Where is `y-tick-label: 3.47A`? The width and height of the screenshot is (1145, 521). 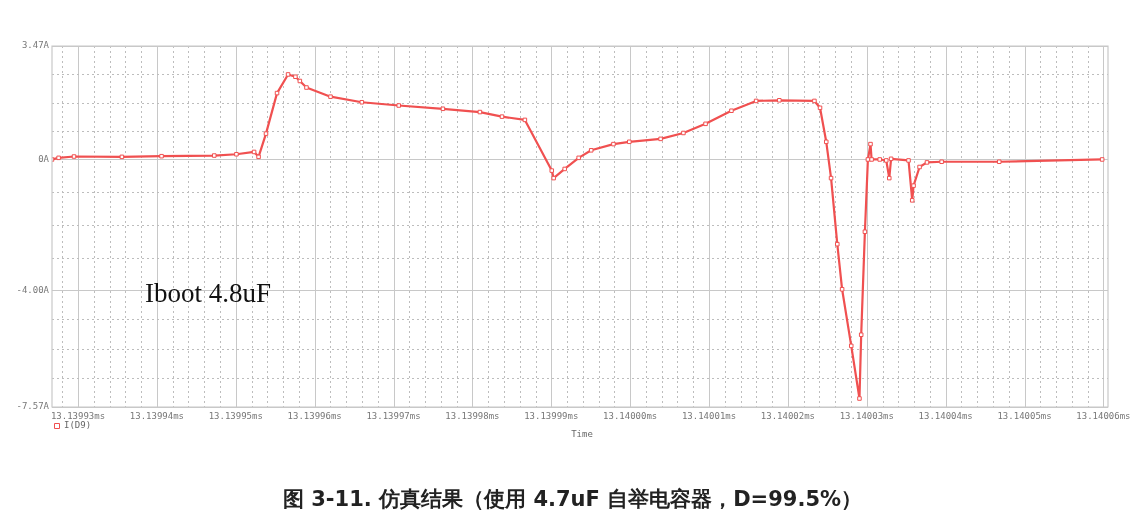 y-tick-label: 3.47A is located at coordinates (35, 45).